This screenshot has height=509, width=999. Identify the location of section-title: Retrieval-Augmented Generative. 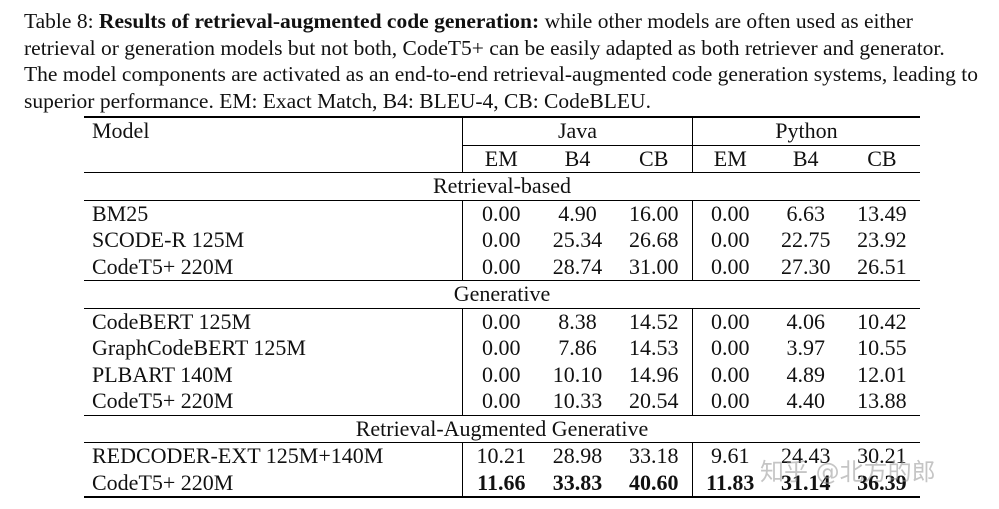
(502, 428).